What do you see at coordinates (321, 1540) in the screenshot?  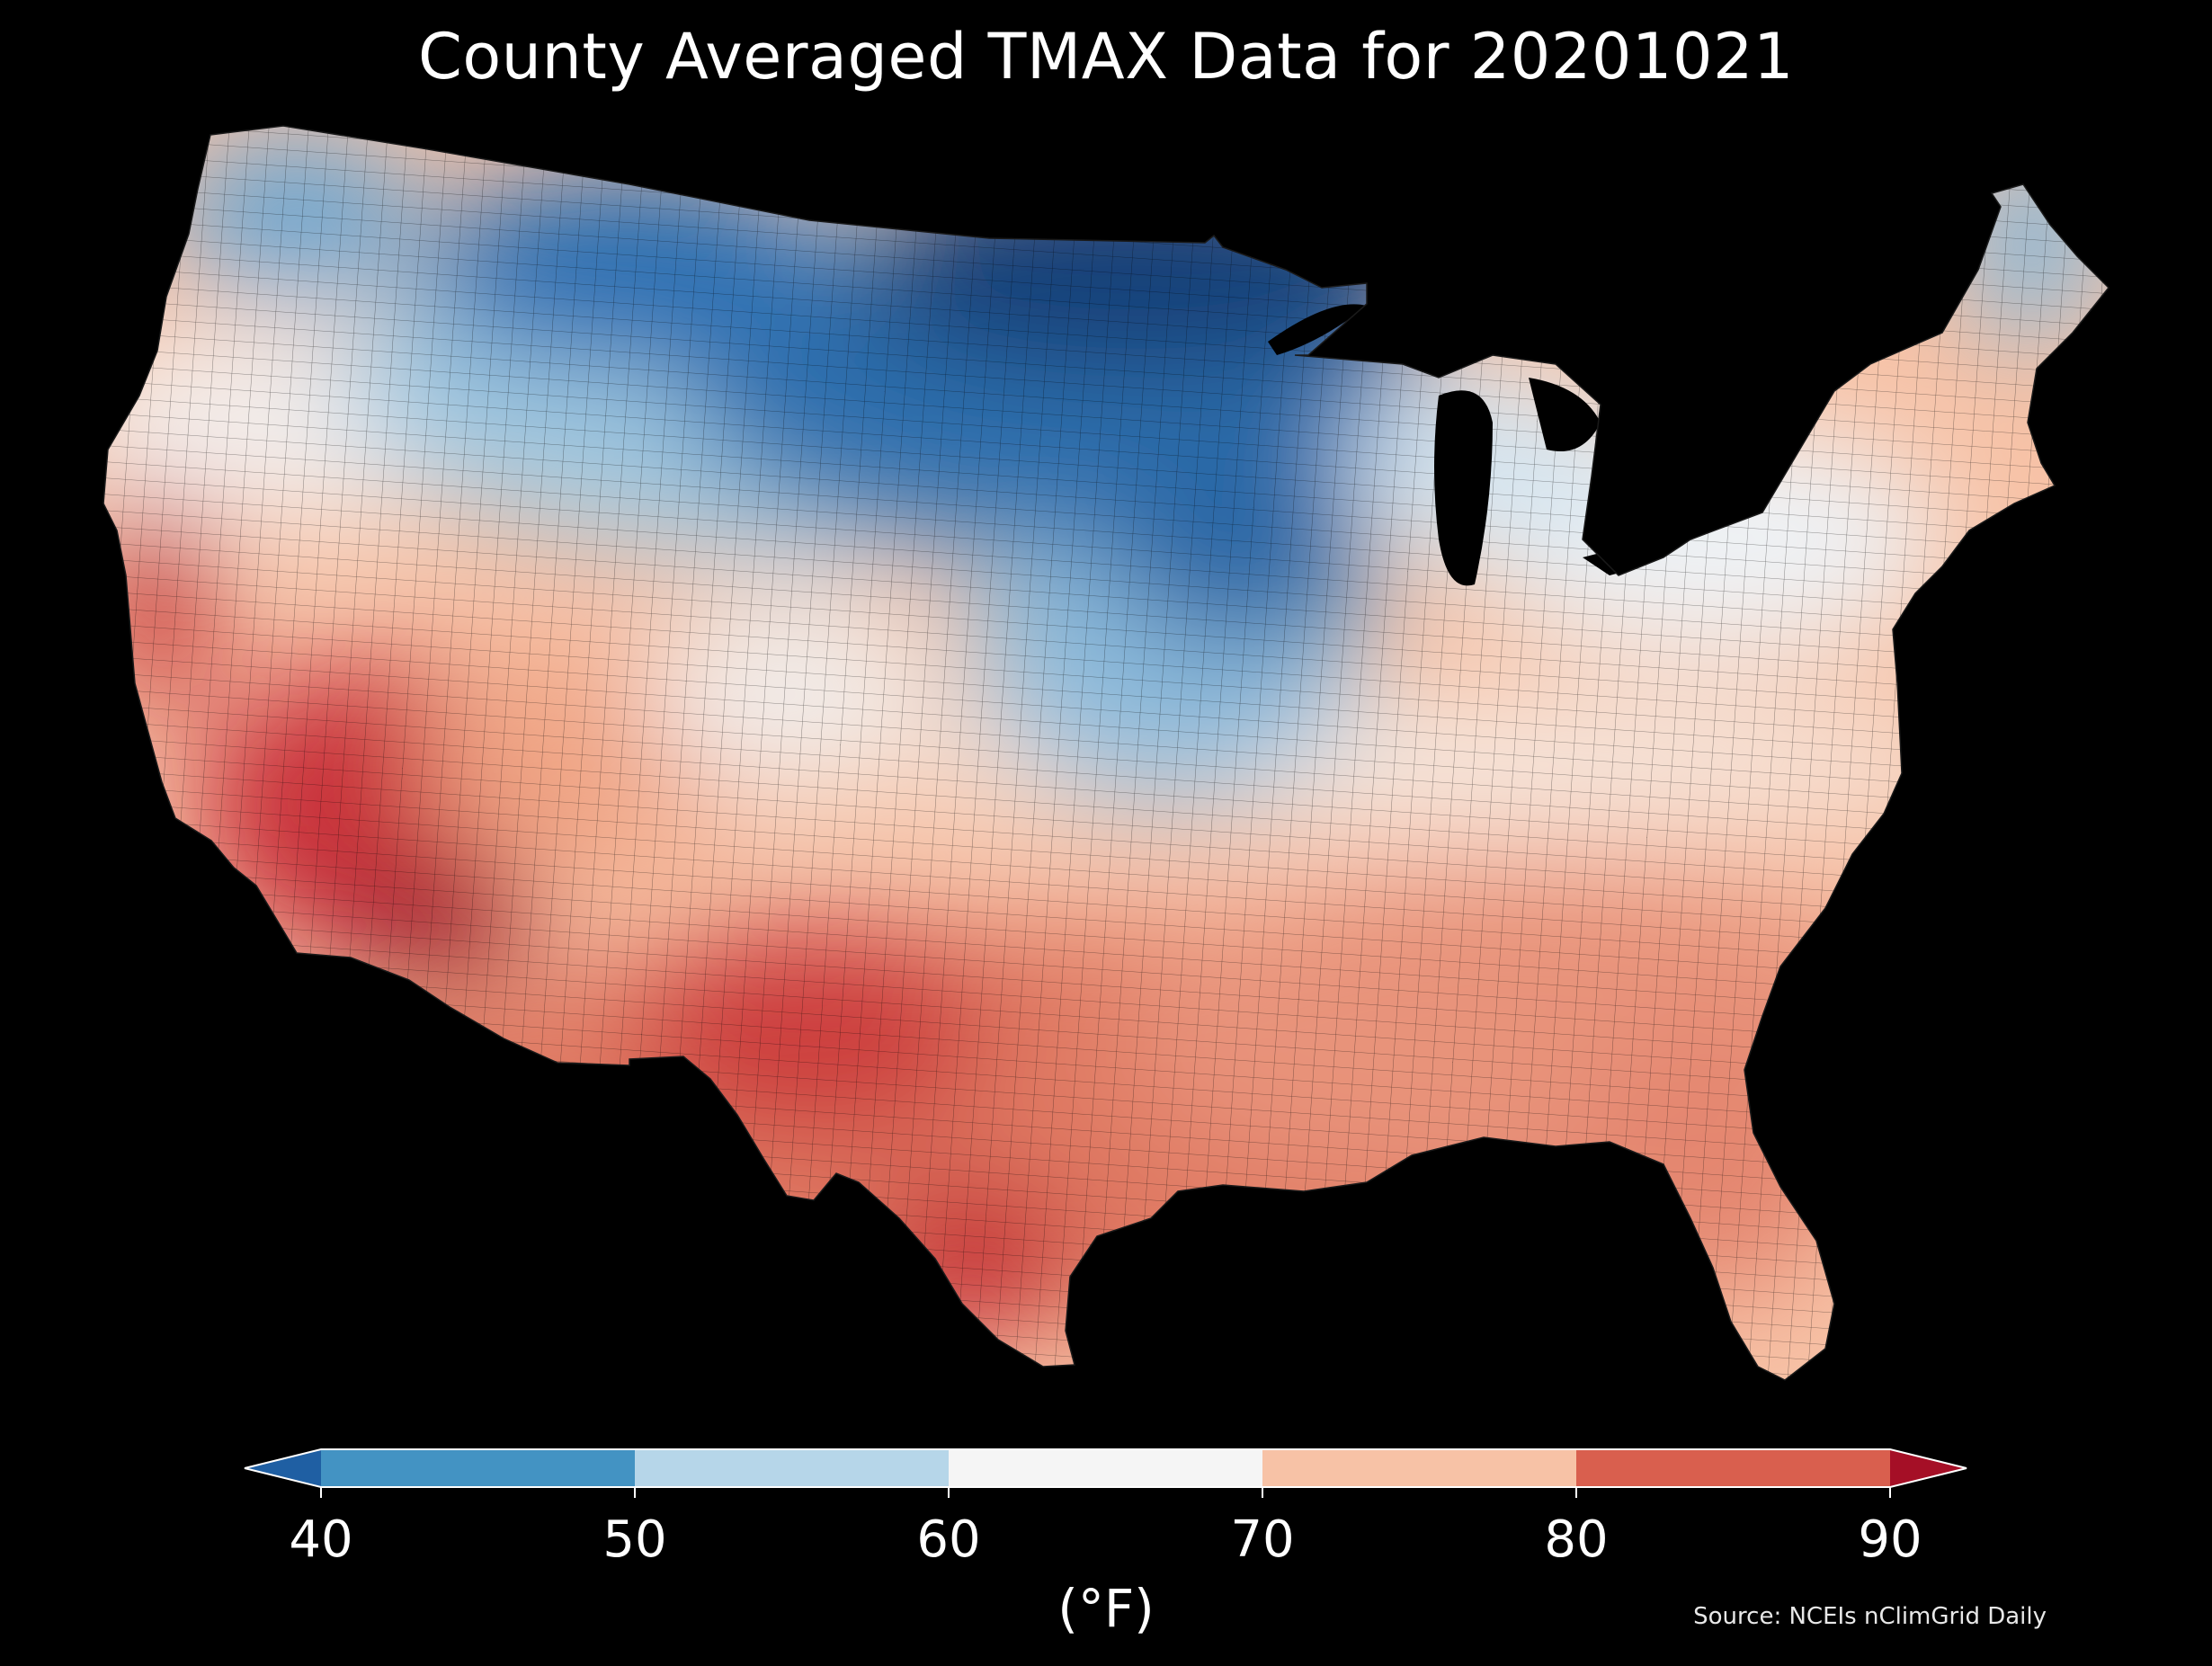 I see `colorbar-tick-40: 40` at bounding box center [321, 1540].